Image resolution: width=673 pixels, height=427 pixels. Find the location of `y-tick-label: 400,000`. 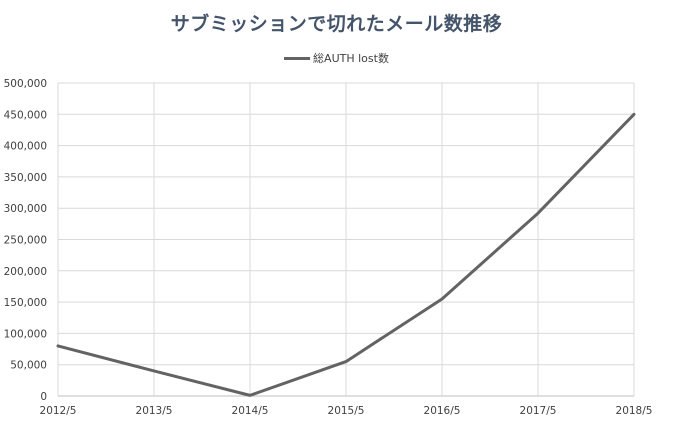

y-tick-label: 400,000 is located at coordinates (25, 147).